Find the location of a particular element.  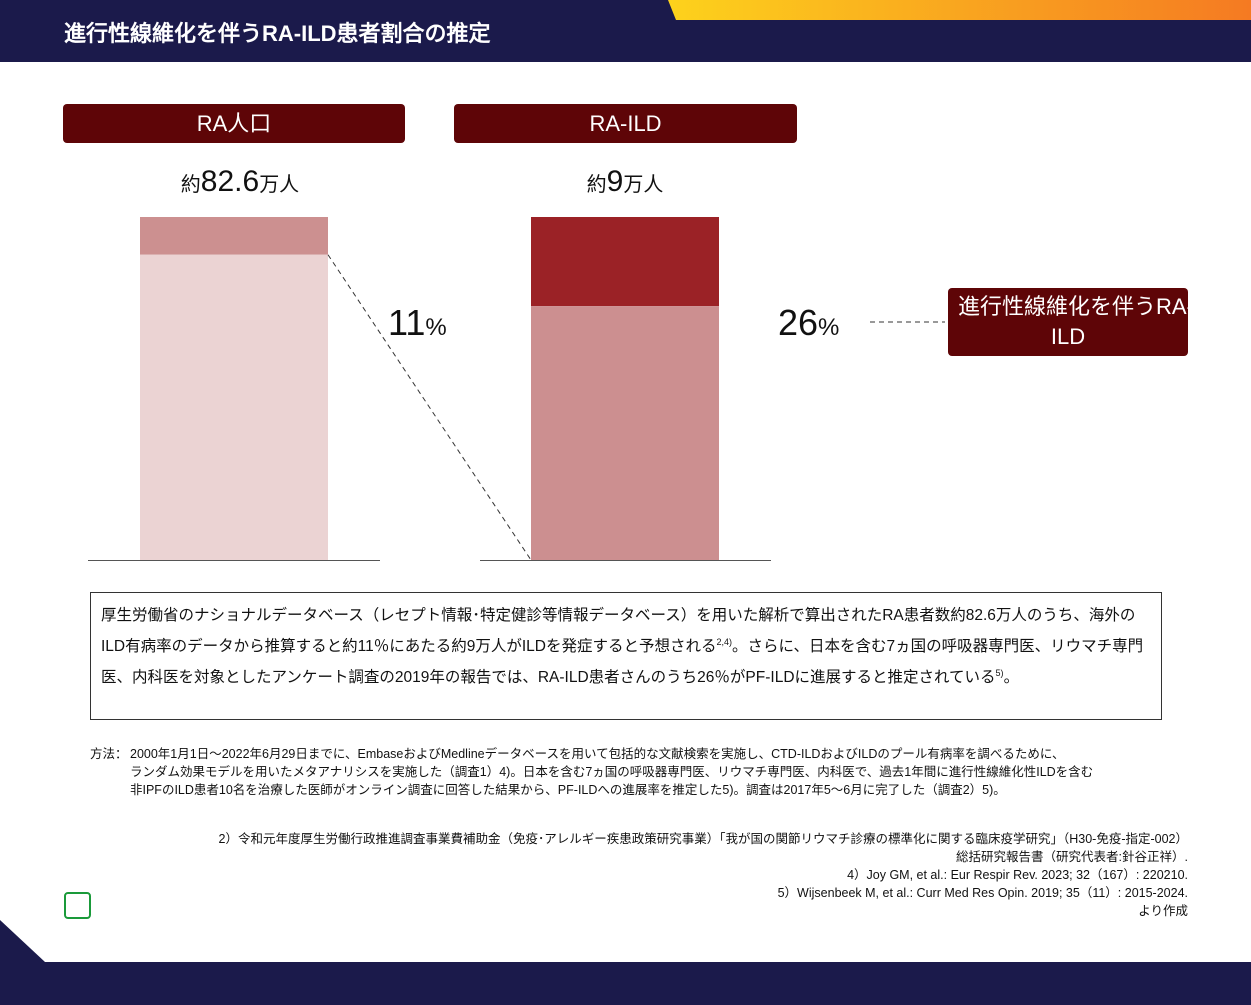

pc-logo is located at coordinates (77, 905).